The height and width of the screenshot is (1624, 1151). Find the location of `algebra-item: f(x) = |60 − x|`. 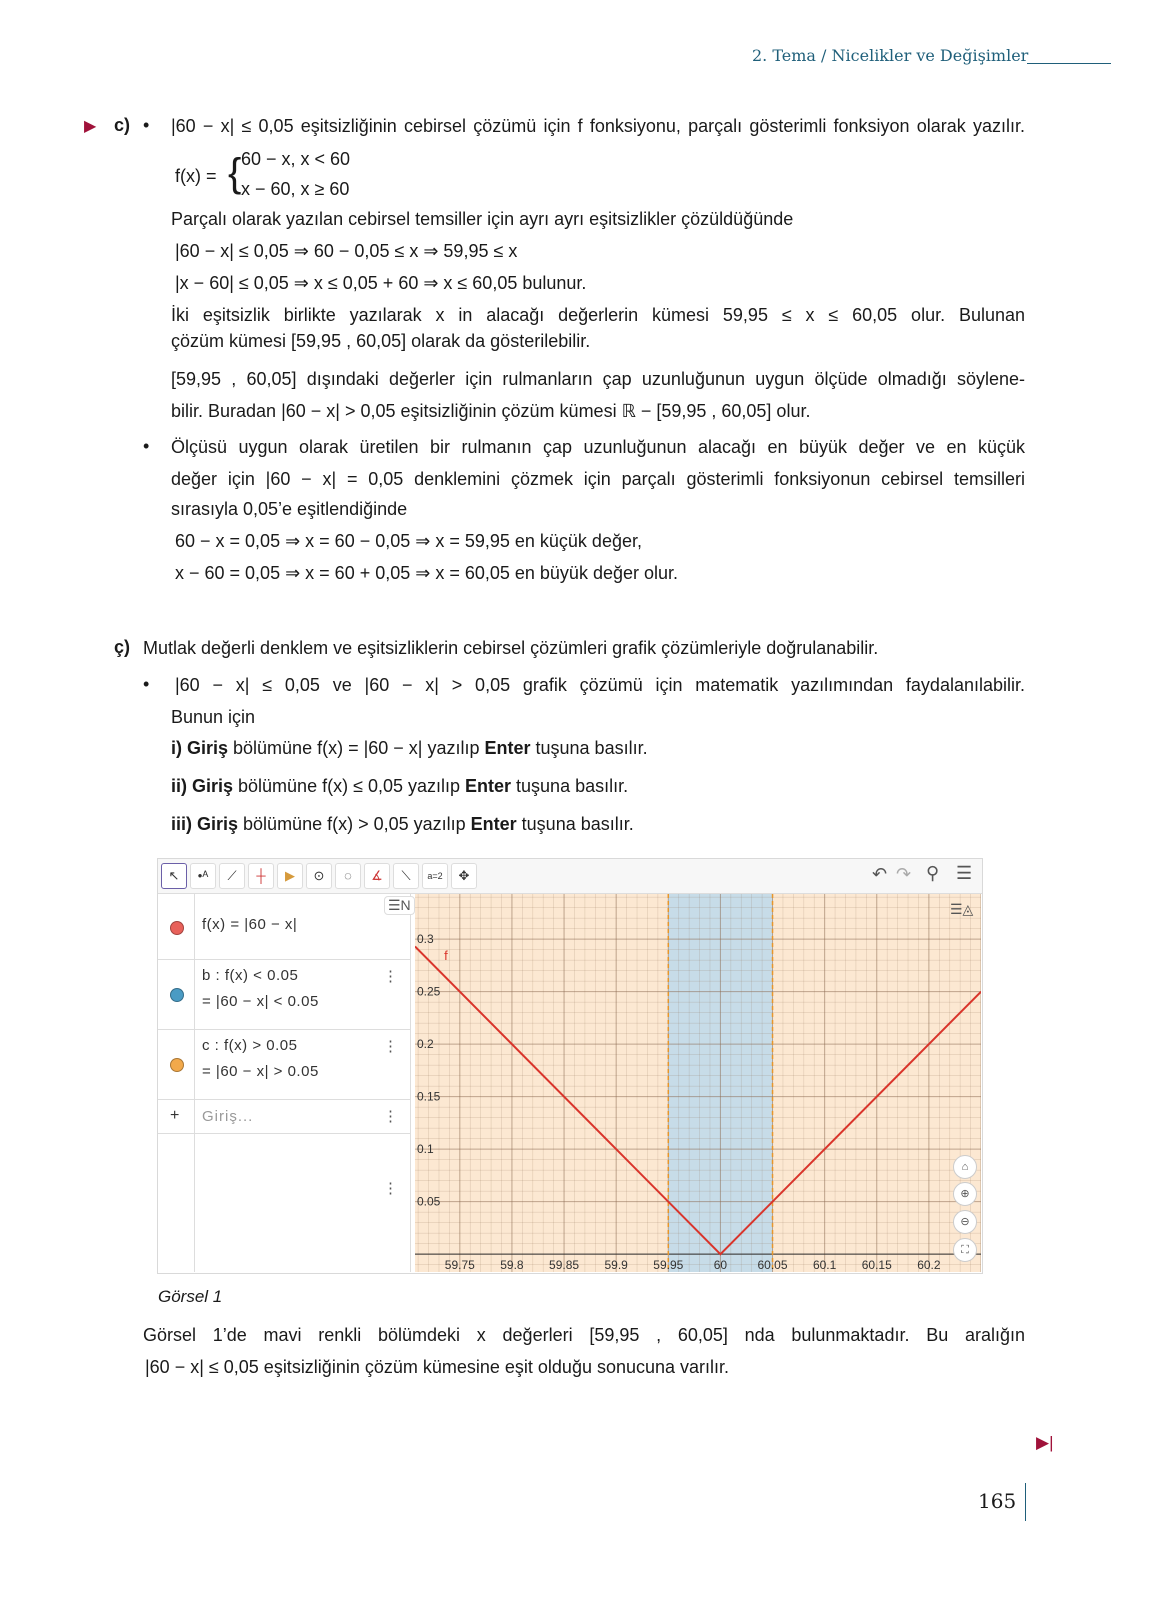

algebra-item: f(x) = |60 − x| is located at coordinates (284, 927).